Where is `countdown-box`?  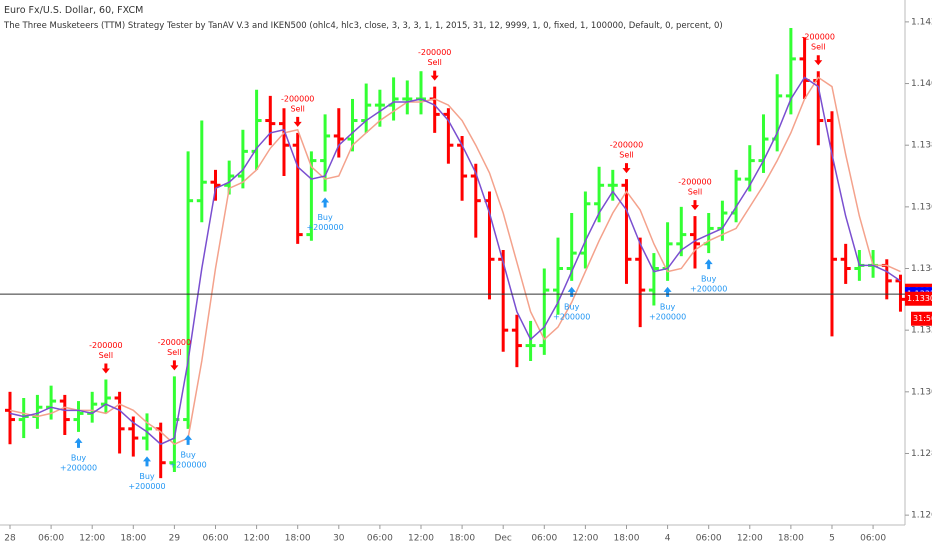
countdown-box is located at coordinates (921, 318).